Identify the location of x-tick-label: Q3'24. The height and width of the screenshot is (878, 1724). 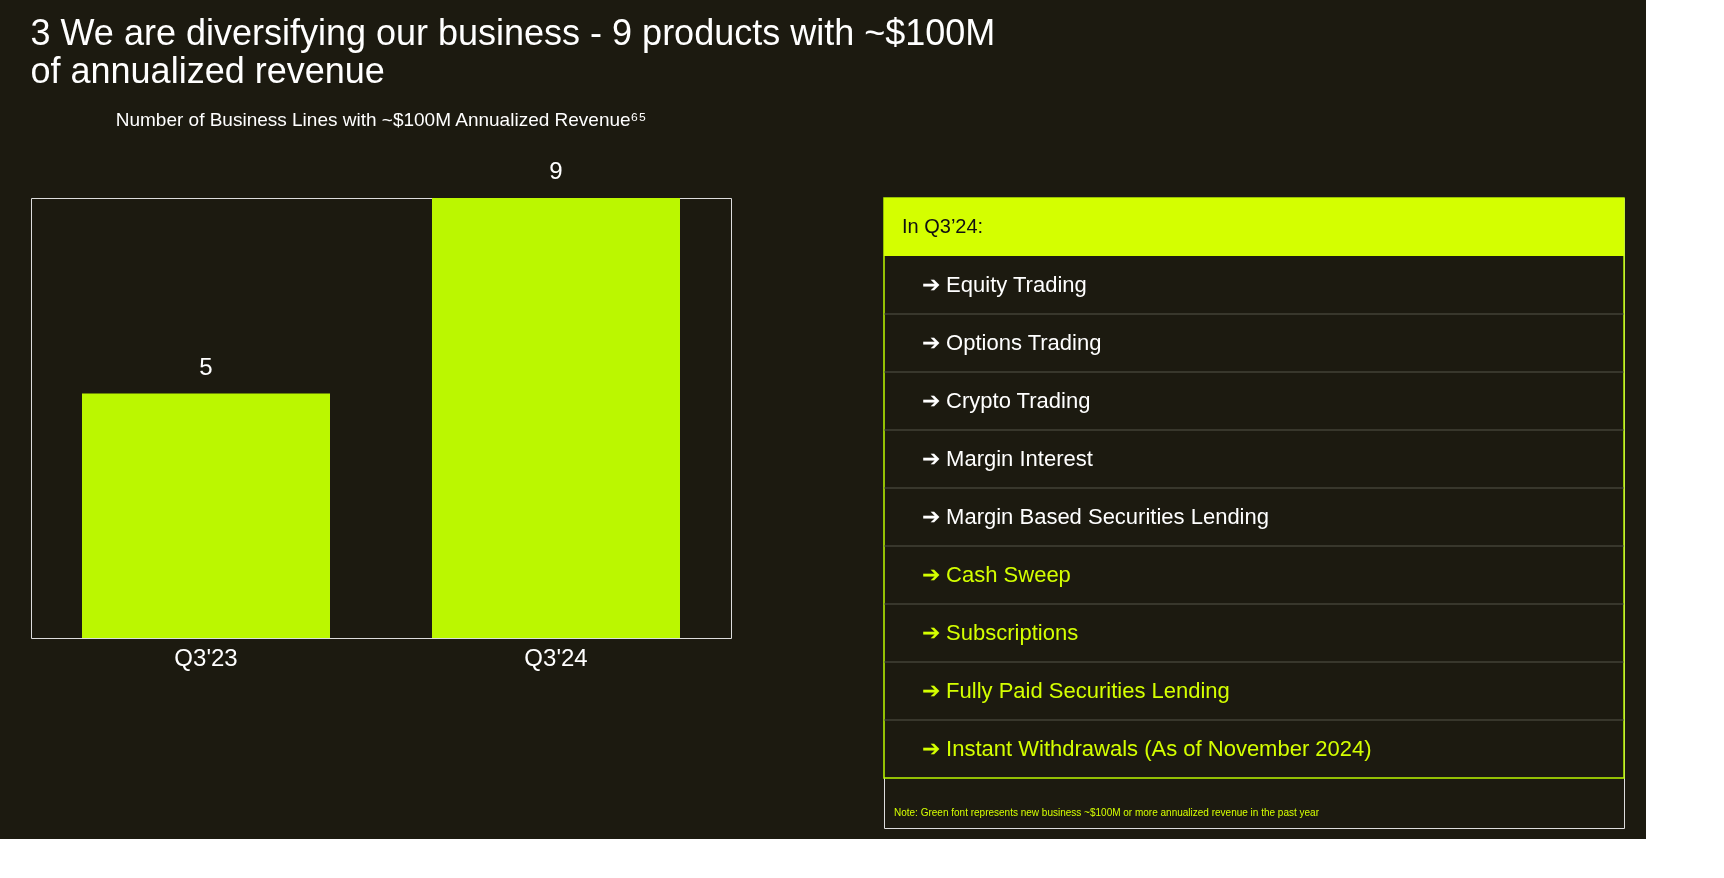
(556, 657).